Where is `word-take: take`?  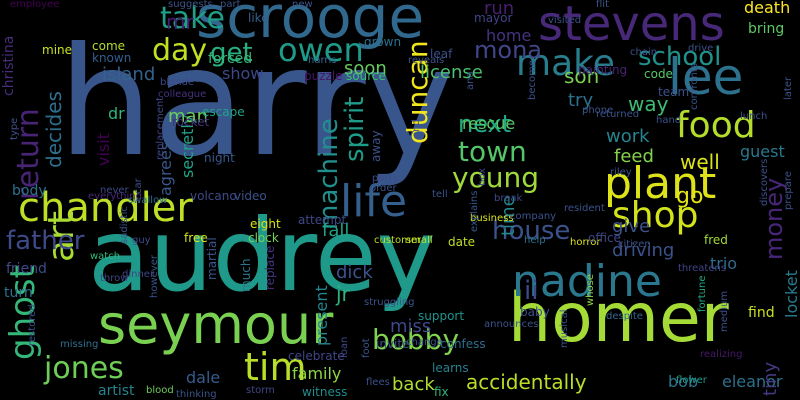
word-take: take is located at coordinates (192, 18).